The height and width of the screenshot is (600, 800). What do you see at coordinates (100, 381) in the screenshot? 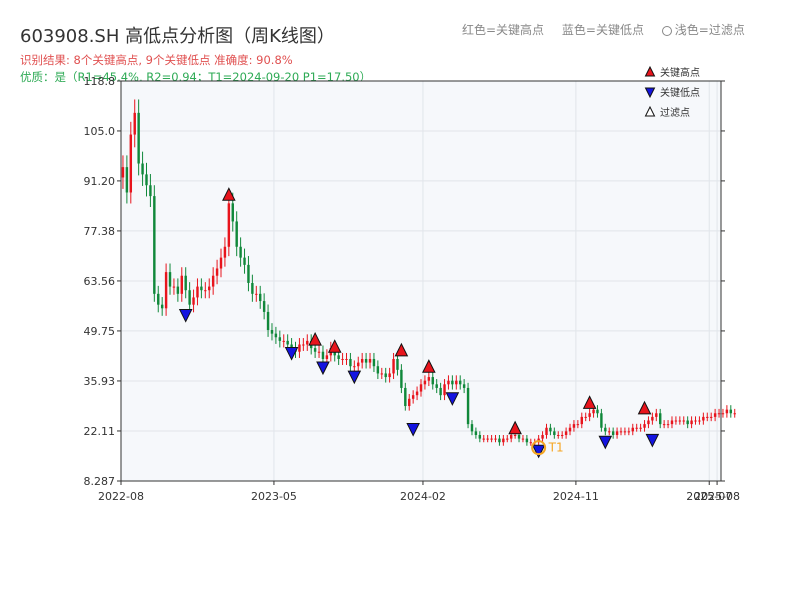
I see `y-tick-label: 35.93` at bounding box center [100, 381].